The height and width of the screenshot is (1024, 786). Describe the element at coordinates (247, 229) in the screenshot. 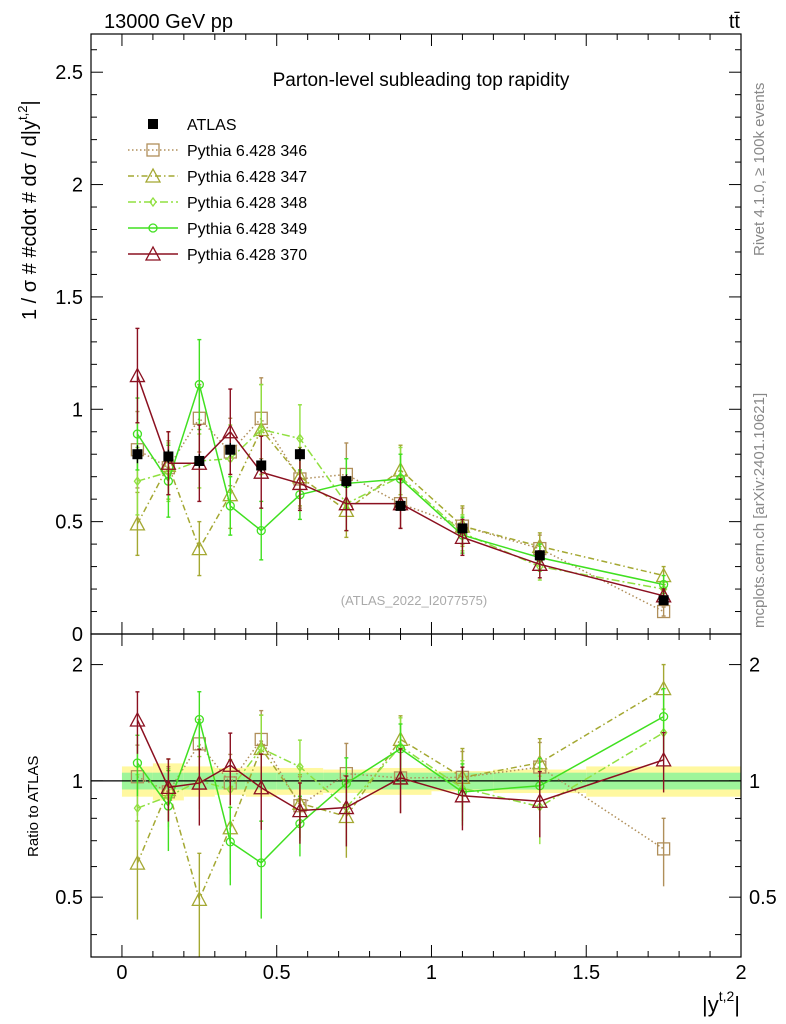

I see `legend-label: Pythia 6.428 349` at that location.